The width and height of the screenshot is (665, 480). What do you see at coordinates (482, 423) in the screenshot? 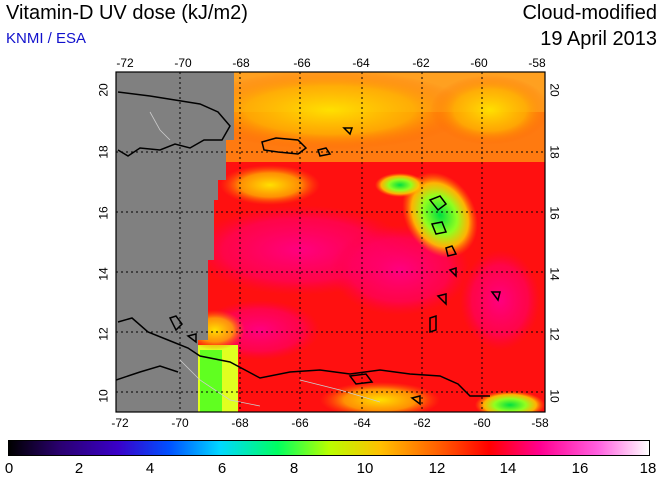
I see `lon-tick-bottom: -60` at bounding box center [482, 423].